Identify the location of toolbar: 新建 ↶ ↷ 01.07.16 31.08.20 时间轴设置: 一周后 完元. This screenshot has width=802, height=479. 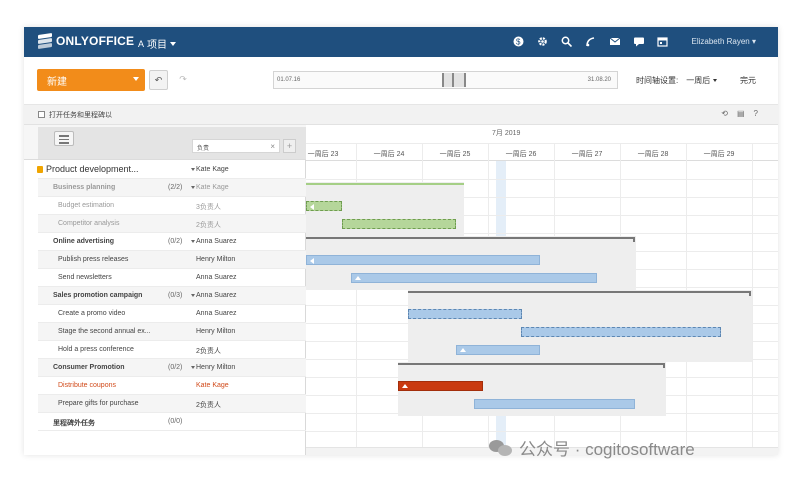
(401, 81).